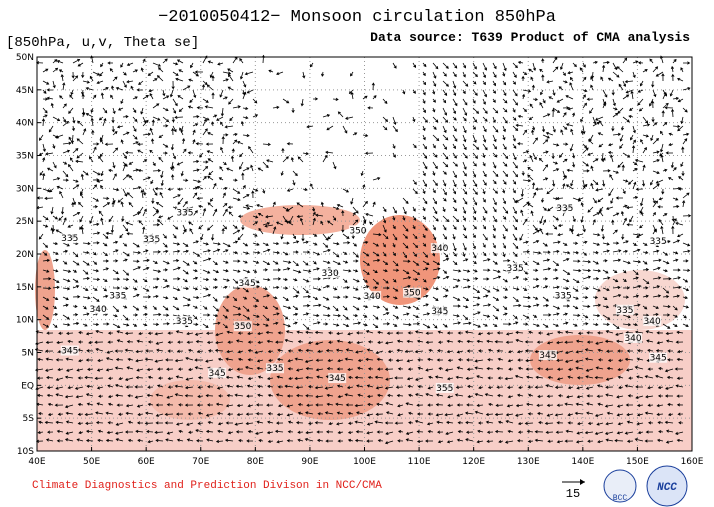 This screenshot has height=507, width=714. I want to click on logo-circle, so click(667, 486).